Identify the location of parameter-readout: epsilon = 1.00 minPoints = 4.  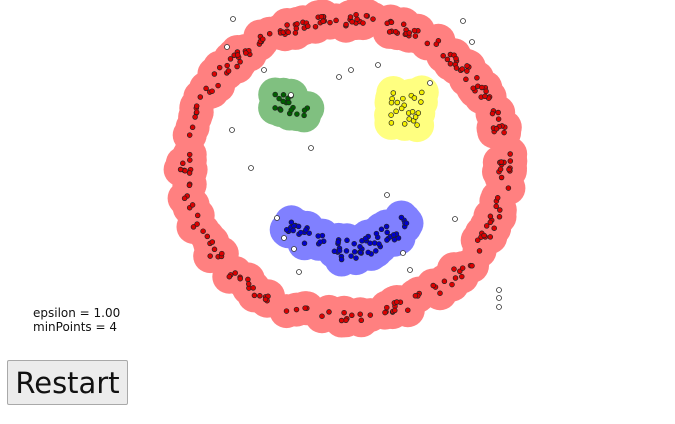
(76, 320).